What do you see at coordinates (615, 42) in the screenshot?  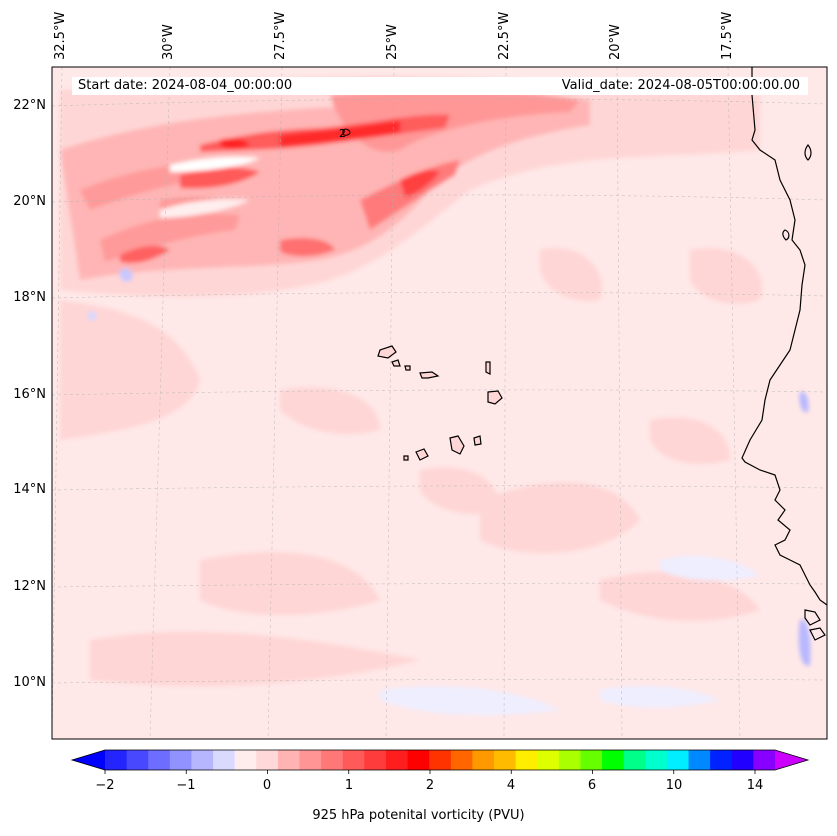 I see `lon-label-20w: 20°W` at bounding box center [615, 42].